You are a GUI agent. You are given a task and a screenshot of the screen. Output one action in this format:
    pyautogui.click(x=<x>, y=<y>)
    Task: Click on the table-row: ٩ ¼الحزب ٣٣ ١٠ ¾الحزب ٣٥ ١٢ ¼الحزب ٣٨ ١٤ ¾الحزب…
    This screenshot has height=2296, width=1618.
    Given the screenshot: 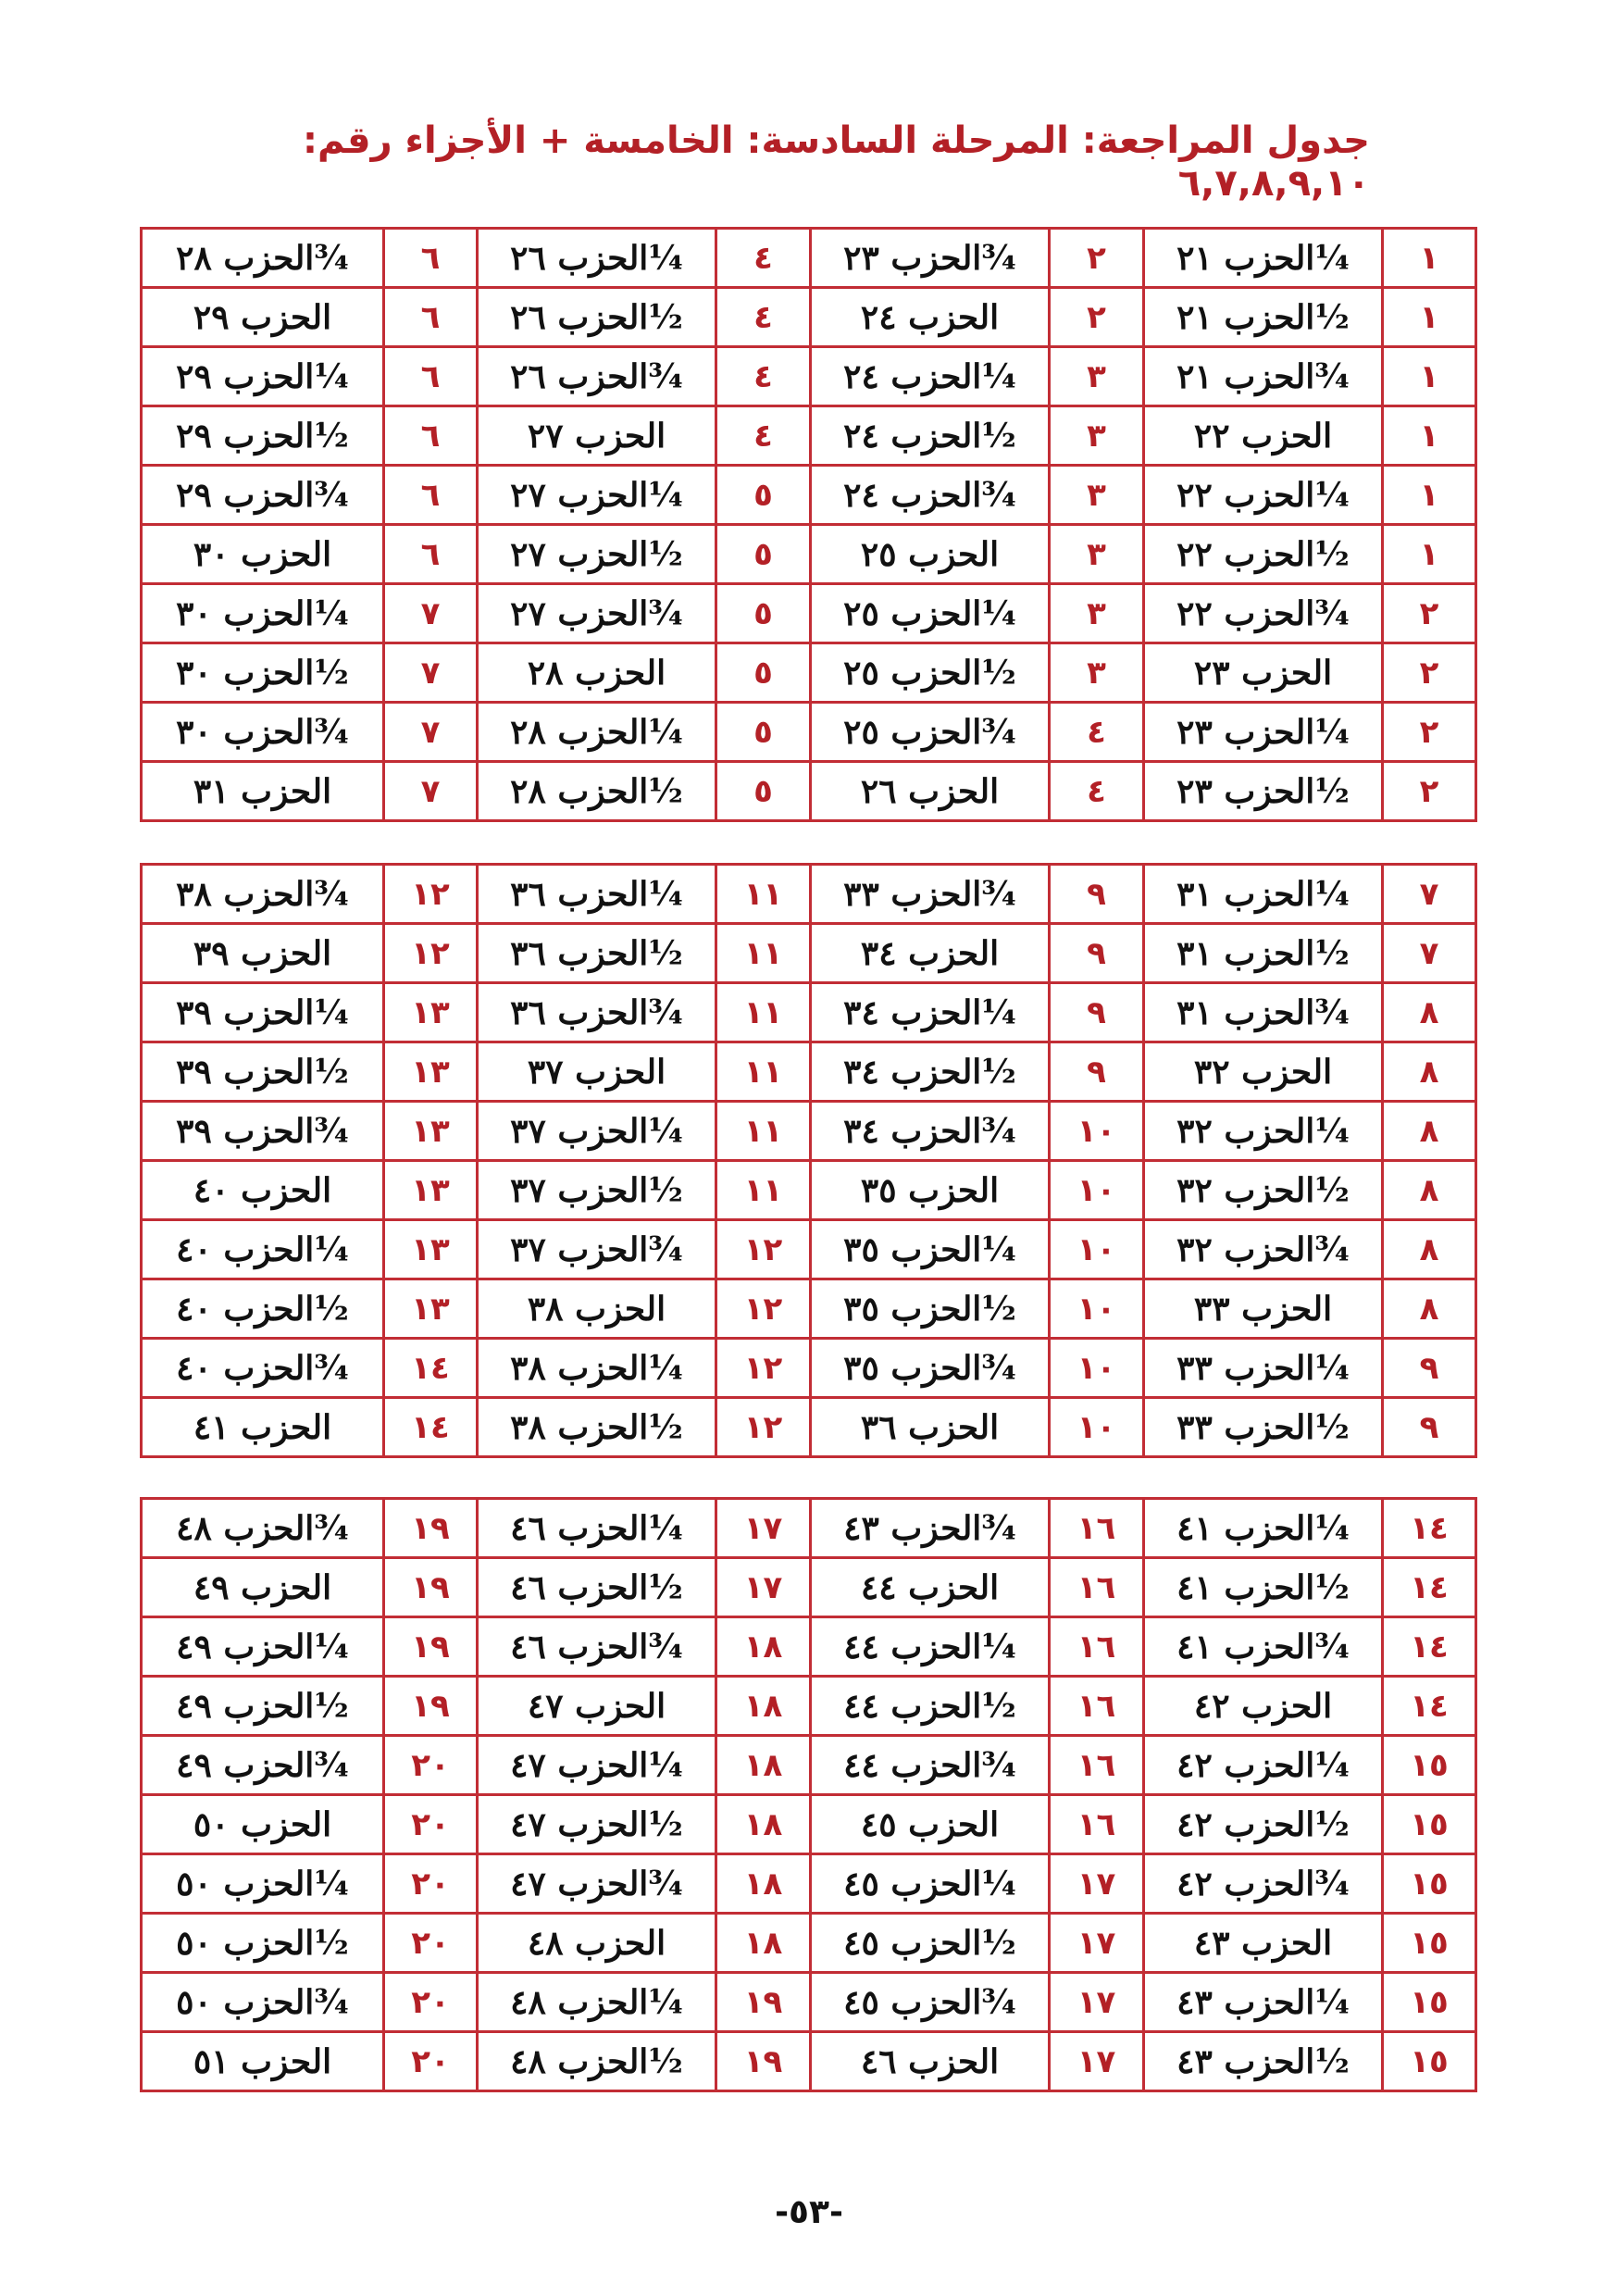 What is the action you would take?
    pyautogui.click(x=808, y=1368)
    